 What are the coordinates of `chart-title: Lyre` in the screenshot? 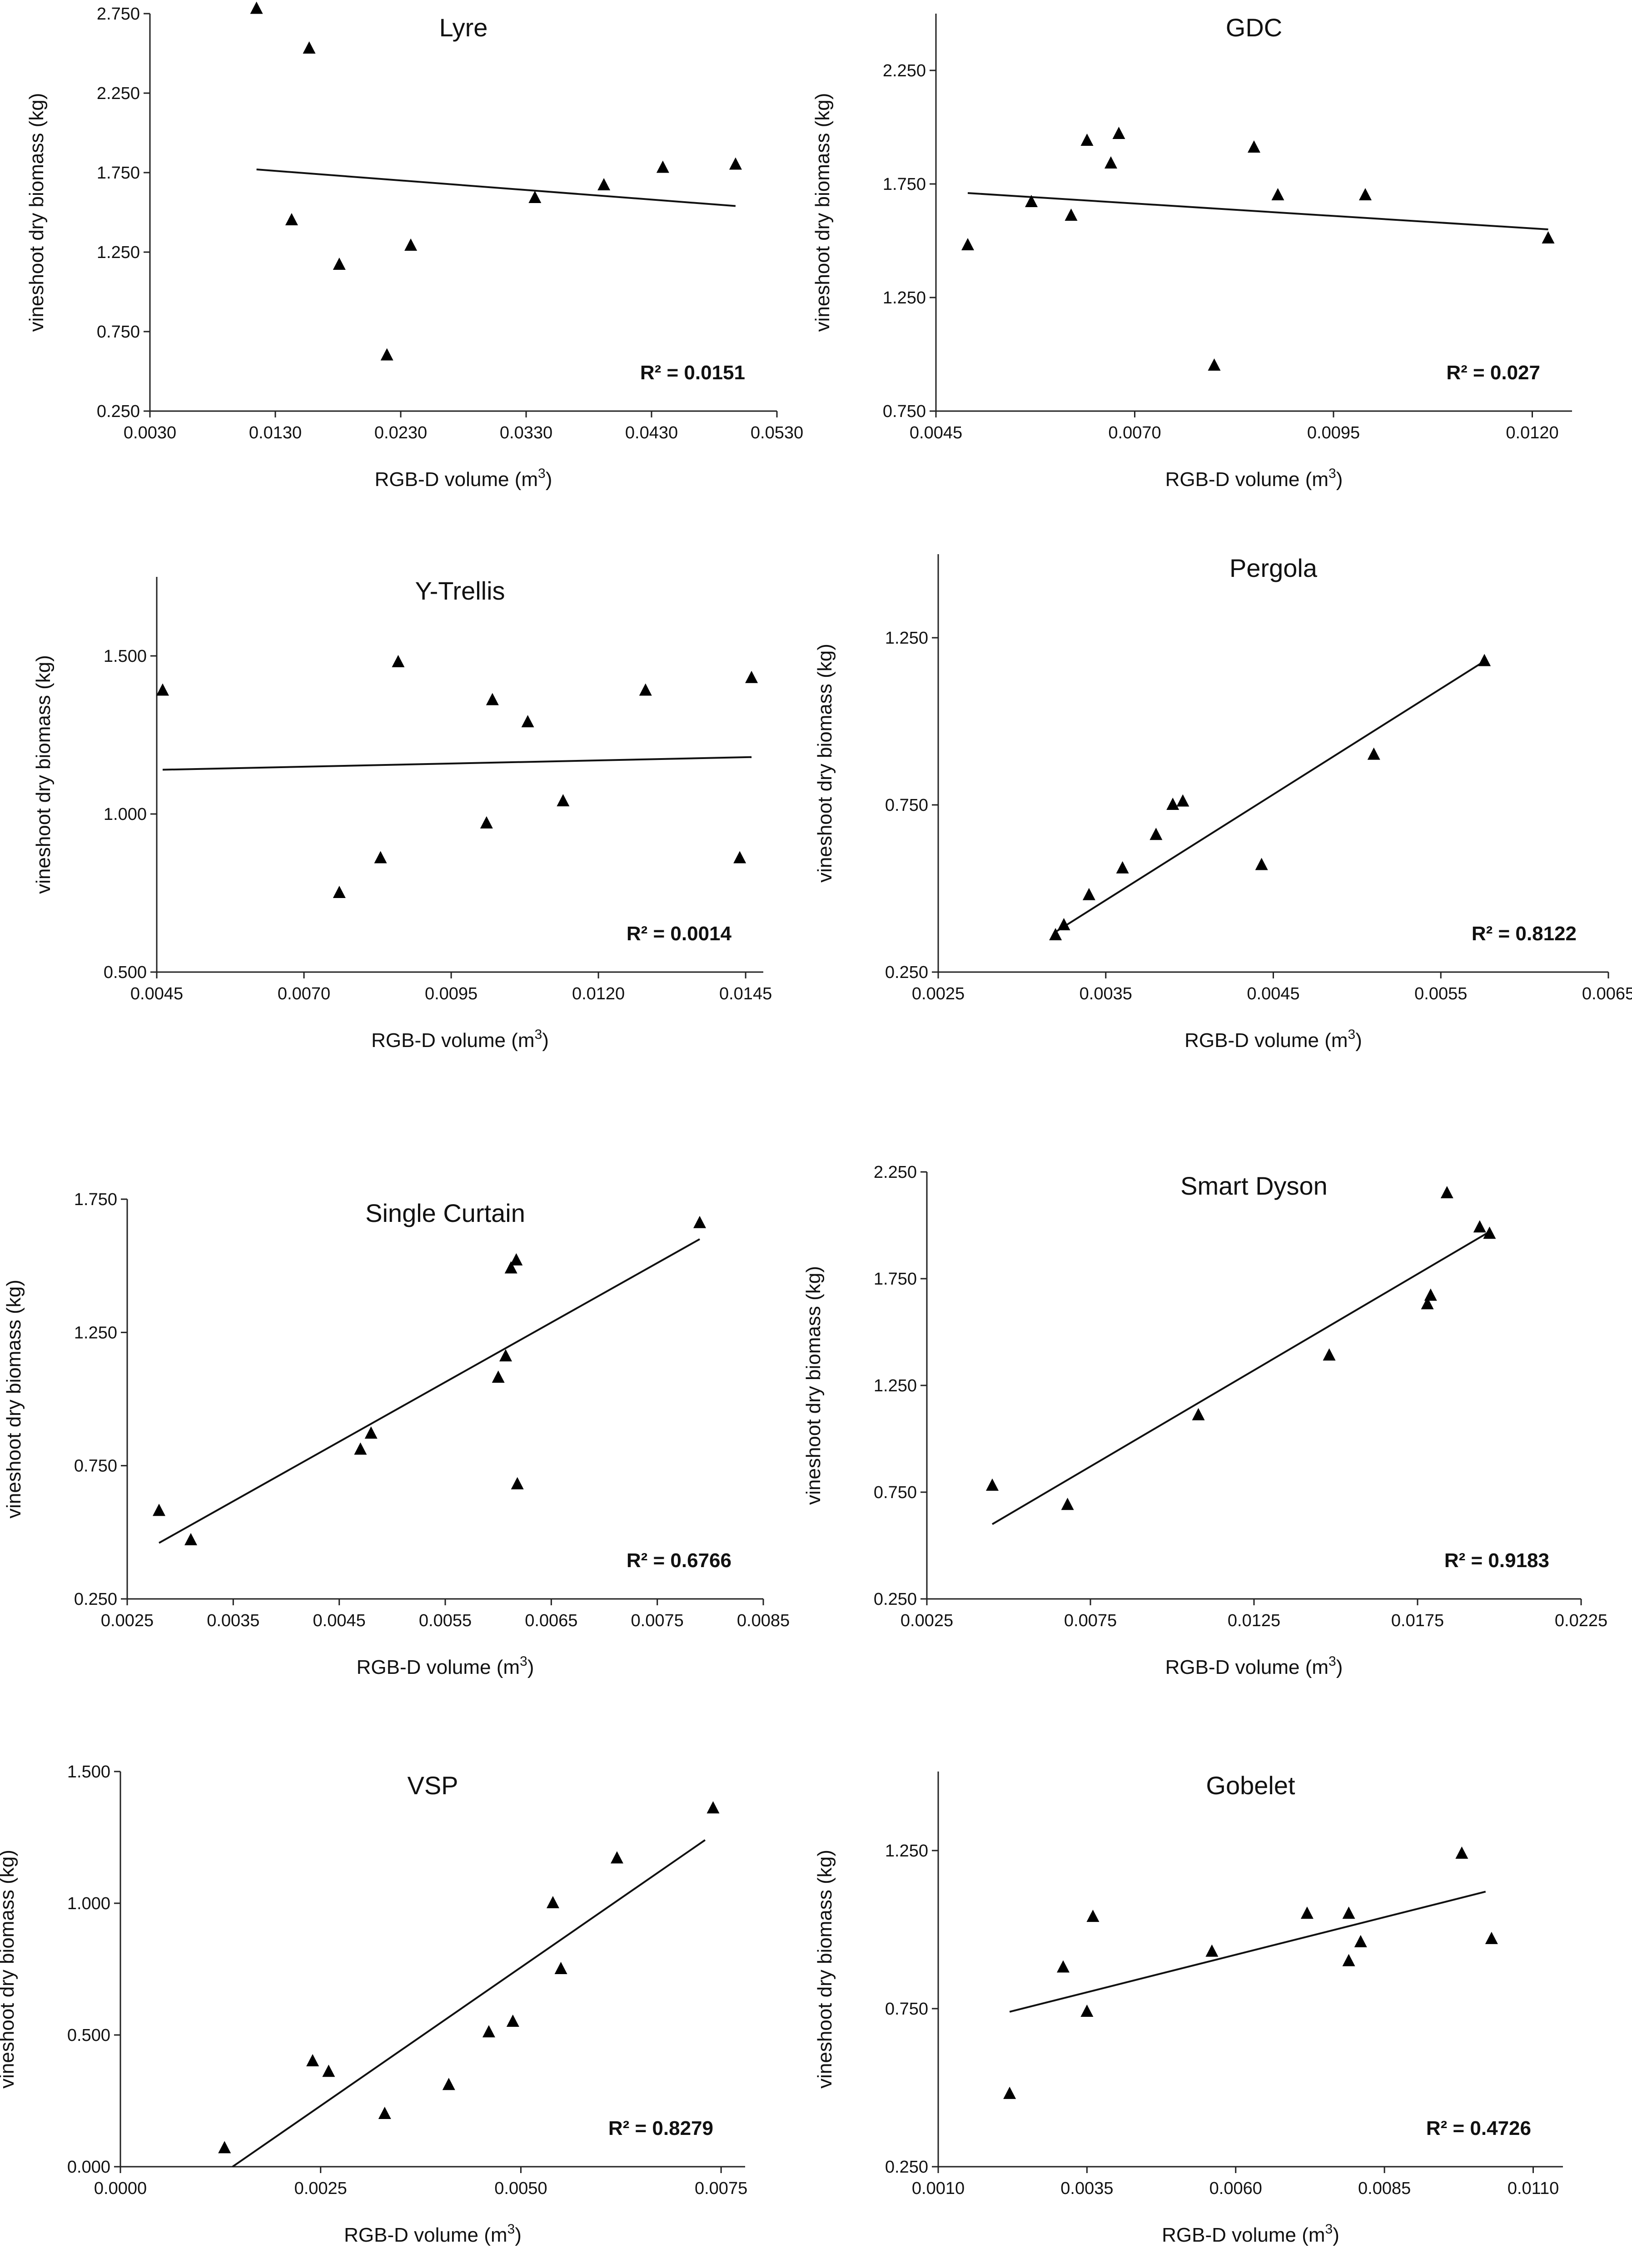 It's located at (463, 27).